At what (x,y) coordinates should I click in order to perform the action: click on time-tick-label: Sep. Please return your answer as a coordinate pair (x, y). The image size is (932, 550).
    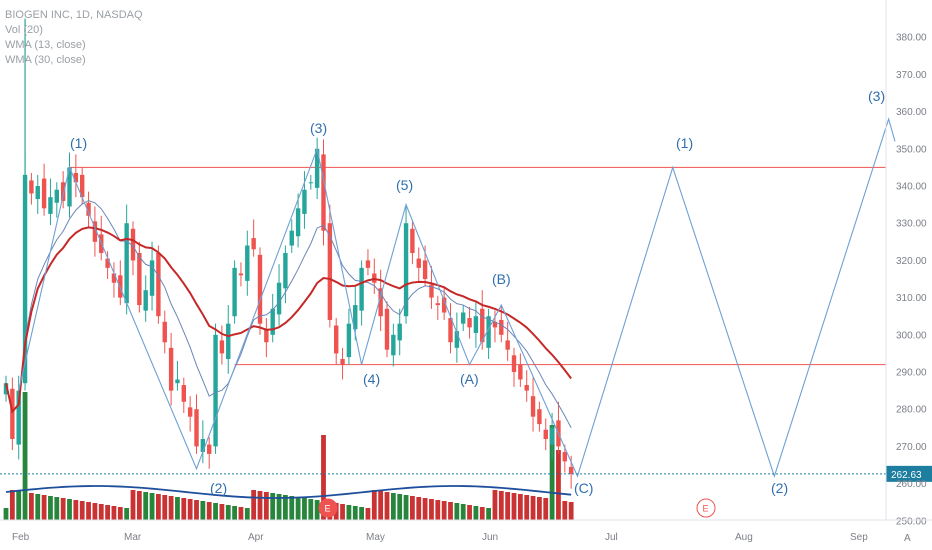
    Looking at the image, I should click on (859, 537).